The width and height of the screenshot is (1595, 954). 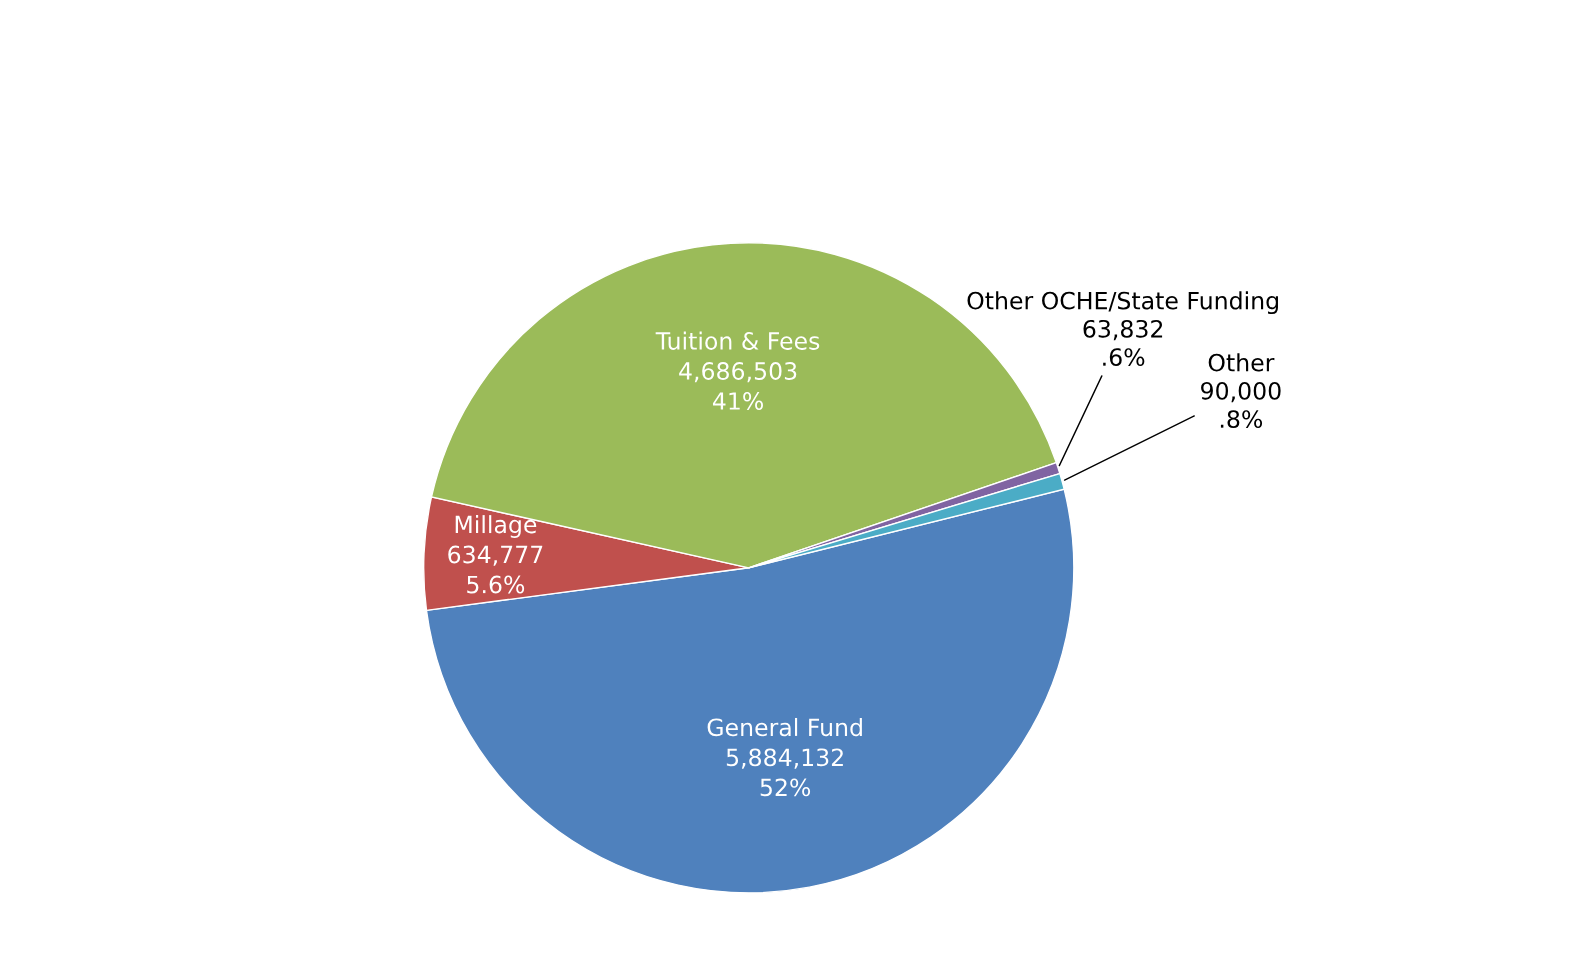 I want to click on slice-label: General Fund, so click(x=784, y=727).